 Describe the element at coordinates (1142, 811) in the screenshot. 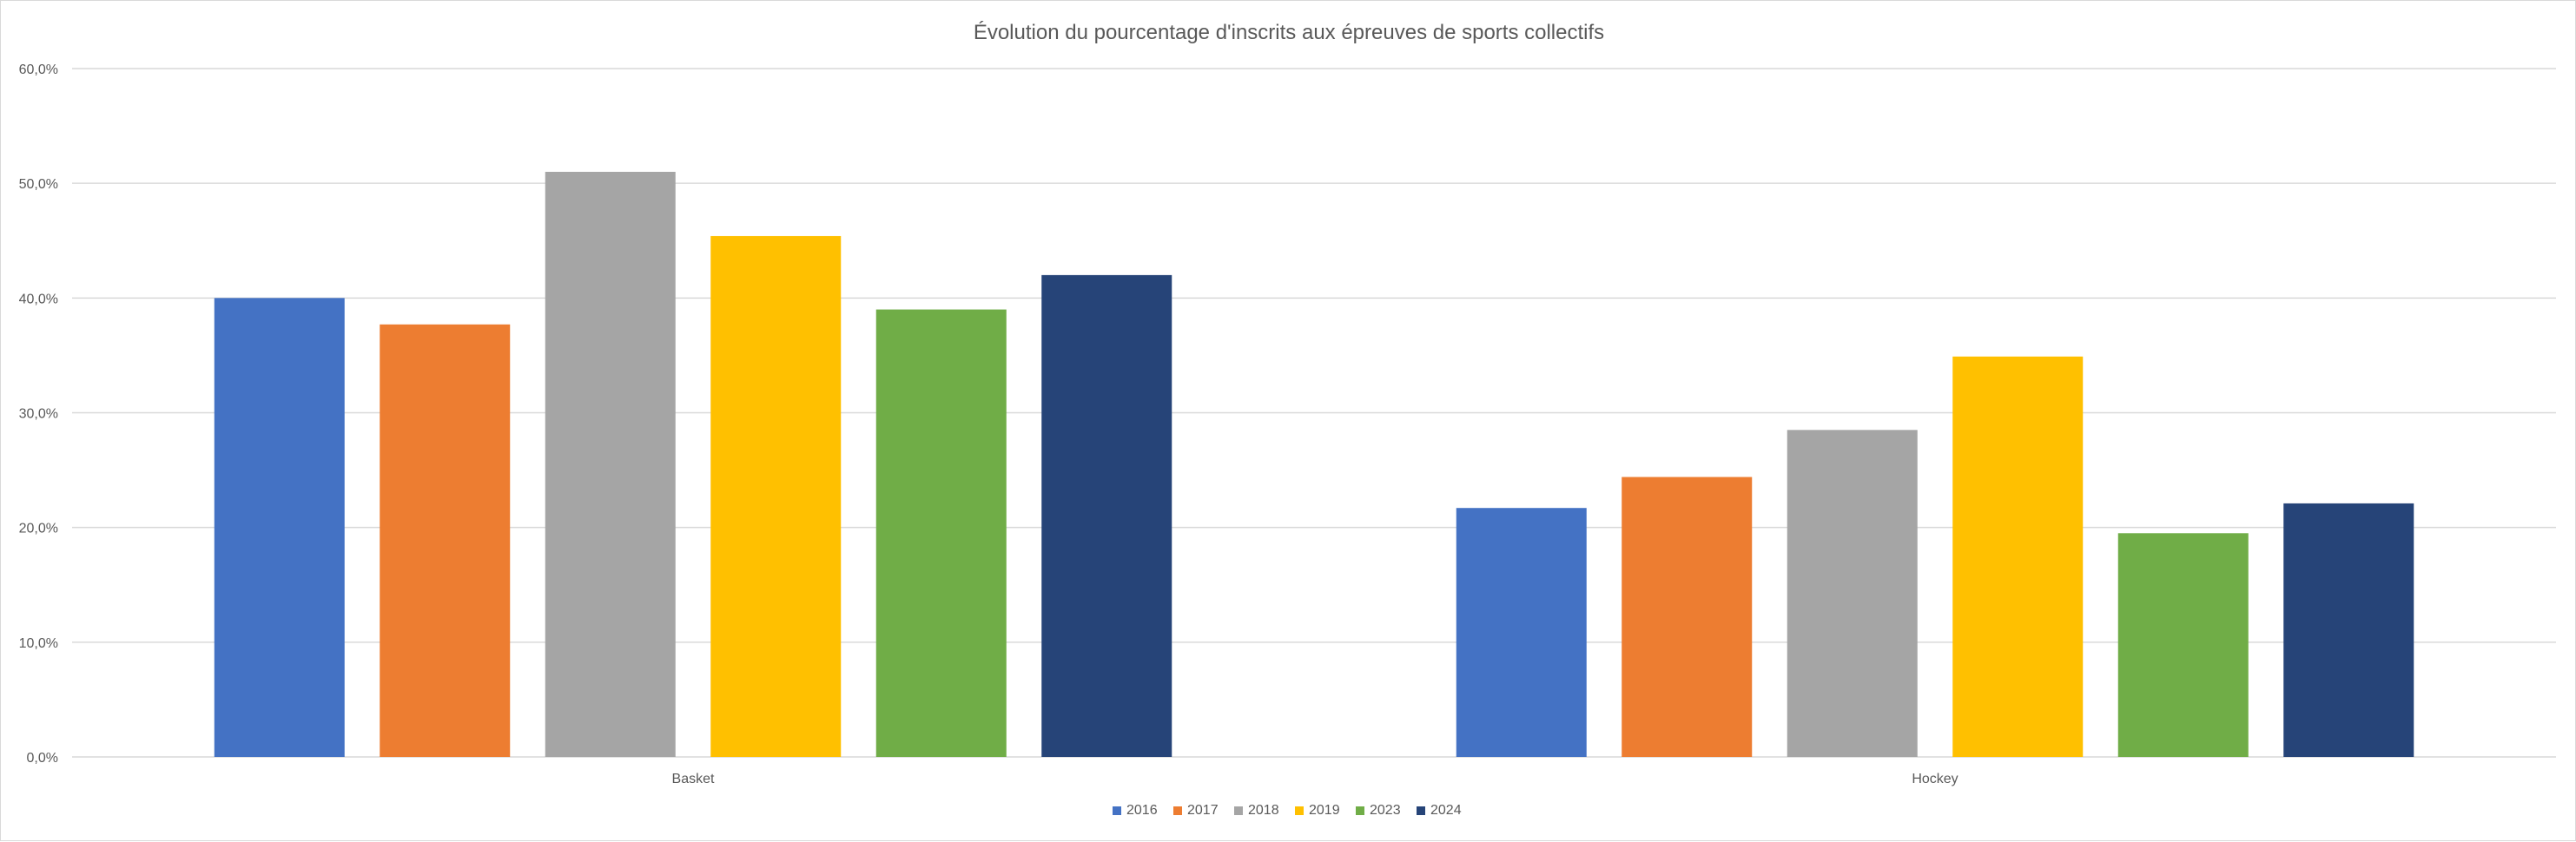

I see `legend-label: 2016` at that location.